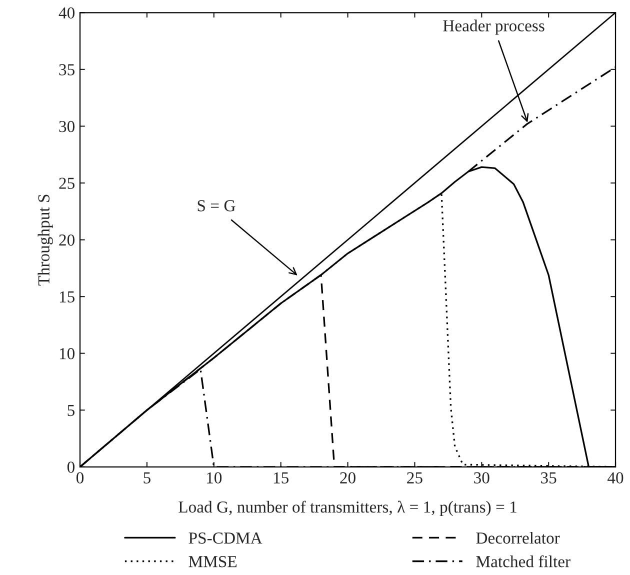 The height and width of the screenshot is (575, 630). What do you see at coordinates (347, 508) in the screenshot?
I see `x-axis-title: Load G, number of transmitters, λ = 1, p(trans) = 1` at bounding box center [347, 508].